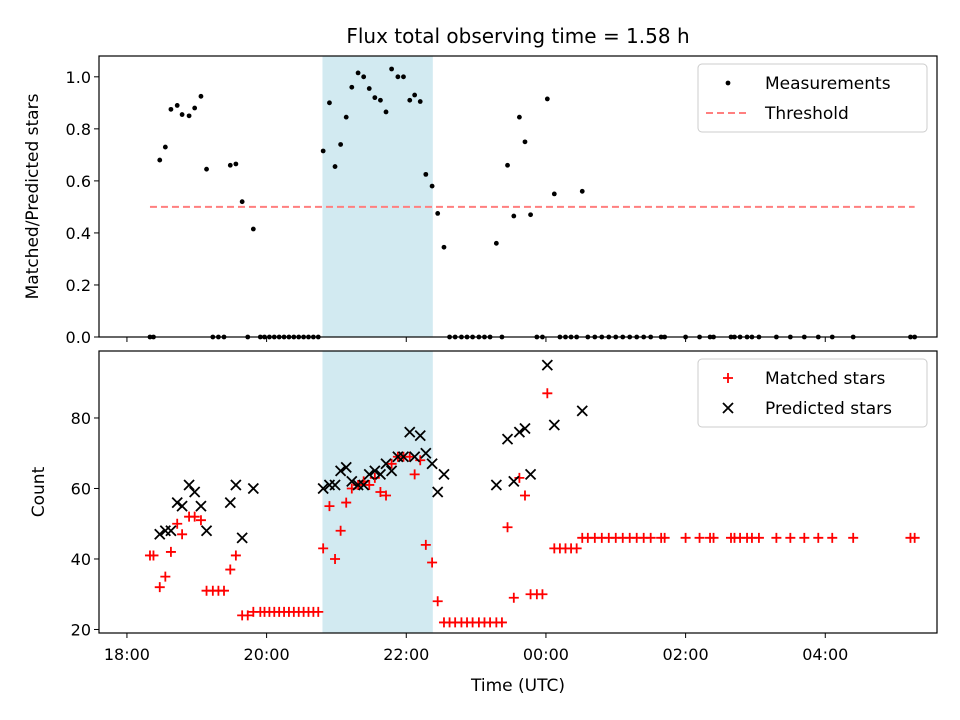 The height and width of the screenshot is (720, 960). Describe the element at coordinates (127, 654) in the screenshot. I see `x-tick-label: 18:00` at that location.